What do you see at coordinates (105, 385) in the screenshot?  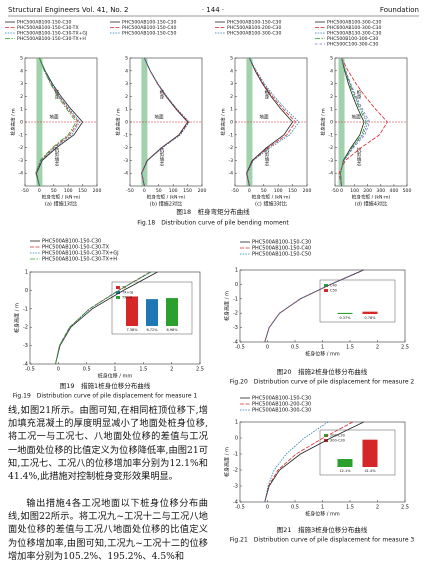 I see `figure-caption-cn: 图19 措施1桩身位移分布曲线` at bounding box center [105, 385].